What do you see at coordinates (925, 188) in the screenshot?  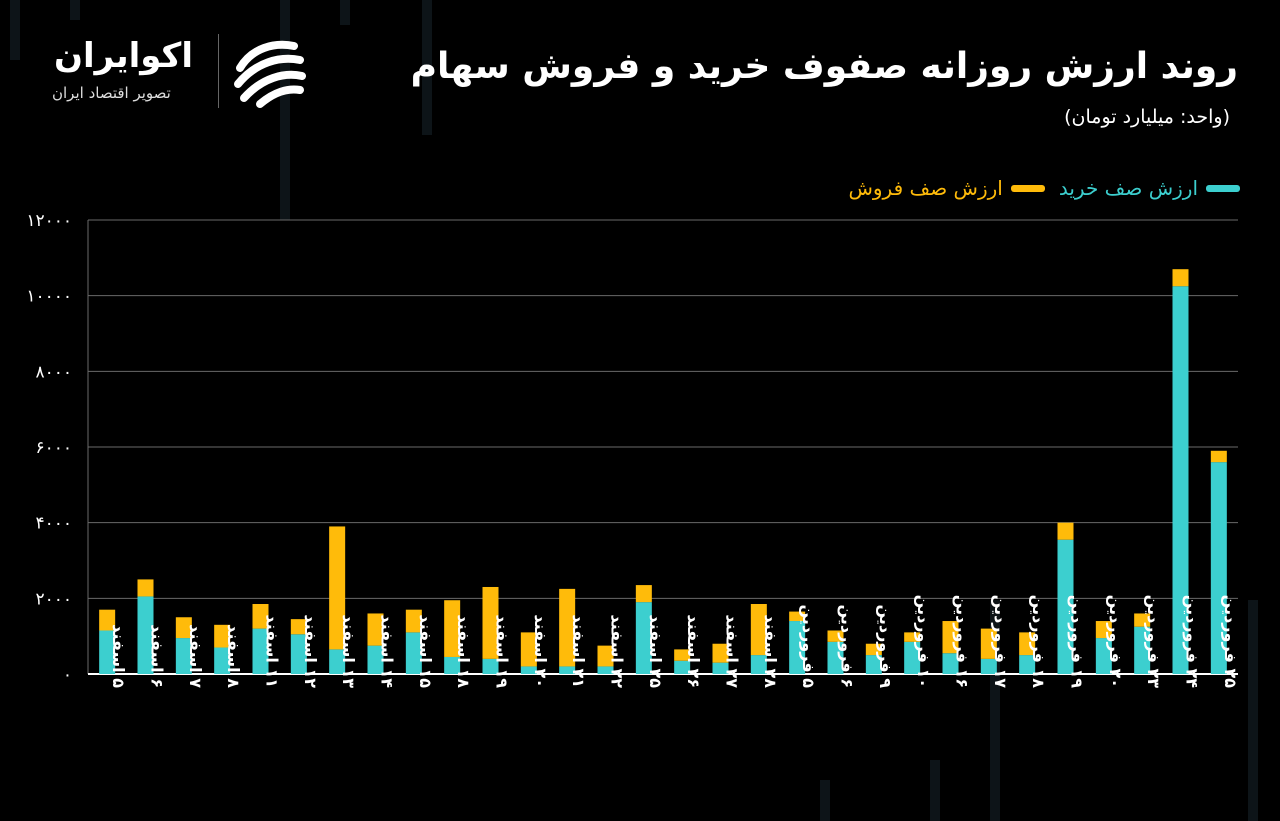 I see `legend-label-sell: ارزش صف فروش` at bounding box center [925, 188].